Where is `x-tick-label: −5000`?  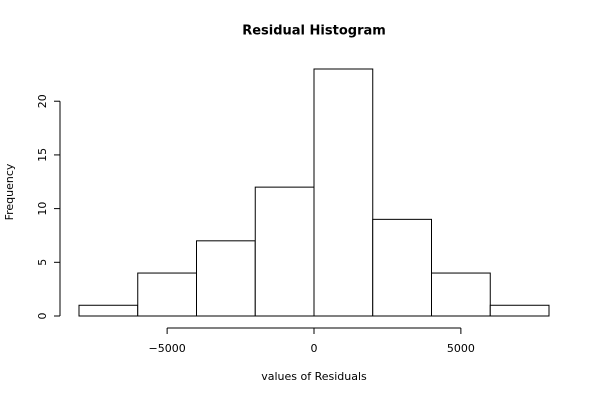
x-tick-label: −5000 is located at coordinates (167, 348).